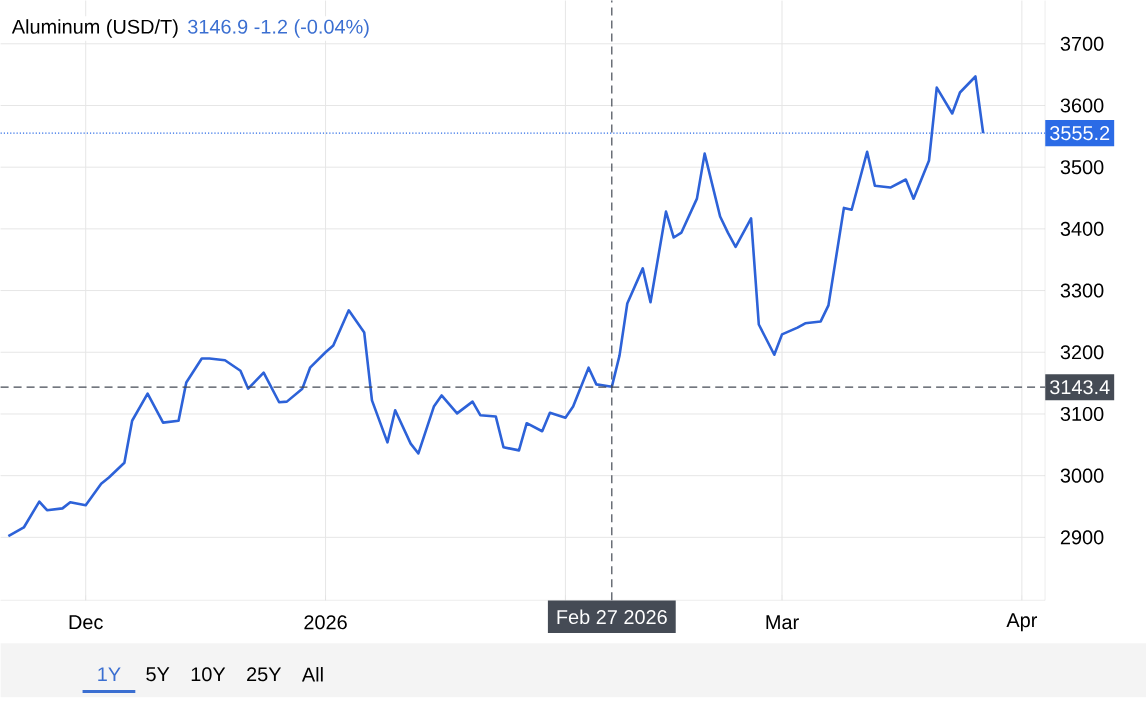 The width and height of the screenshot is (1146, 703). Describe the element at coordinates (325, 622) in the screenshot. I see `x-tick-label: 2026` at that location.